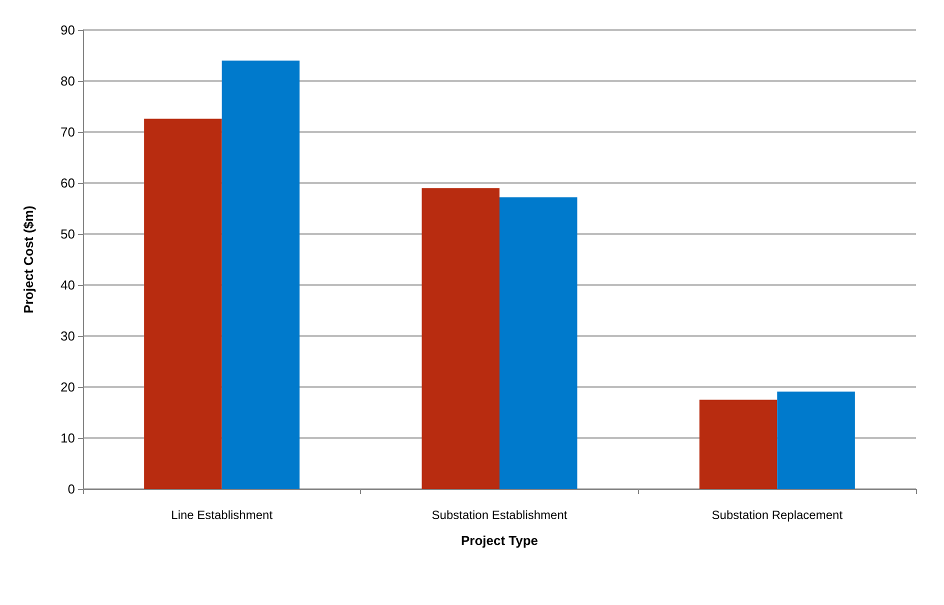 The height and width of the screenshot is (605, 944). What do you see at coordinates (67, 30) in the screenshot?
I see `y-tick-label: 90` at bounding box center [67, 30].